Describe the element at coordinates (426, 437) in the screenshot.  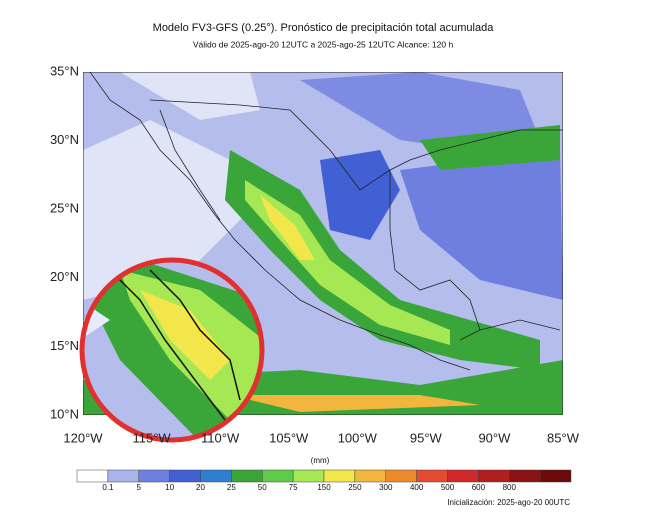
I see `lon-label: 95°W` at that location.